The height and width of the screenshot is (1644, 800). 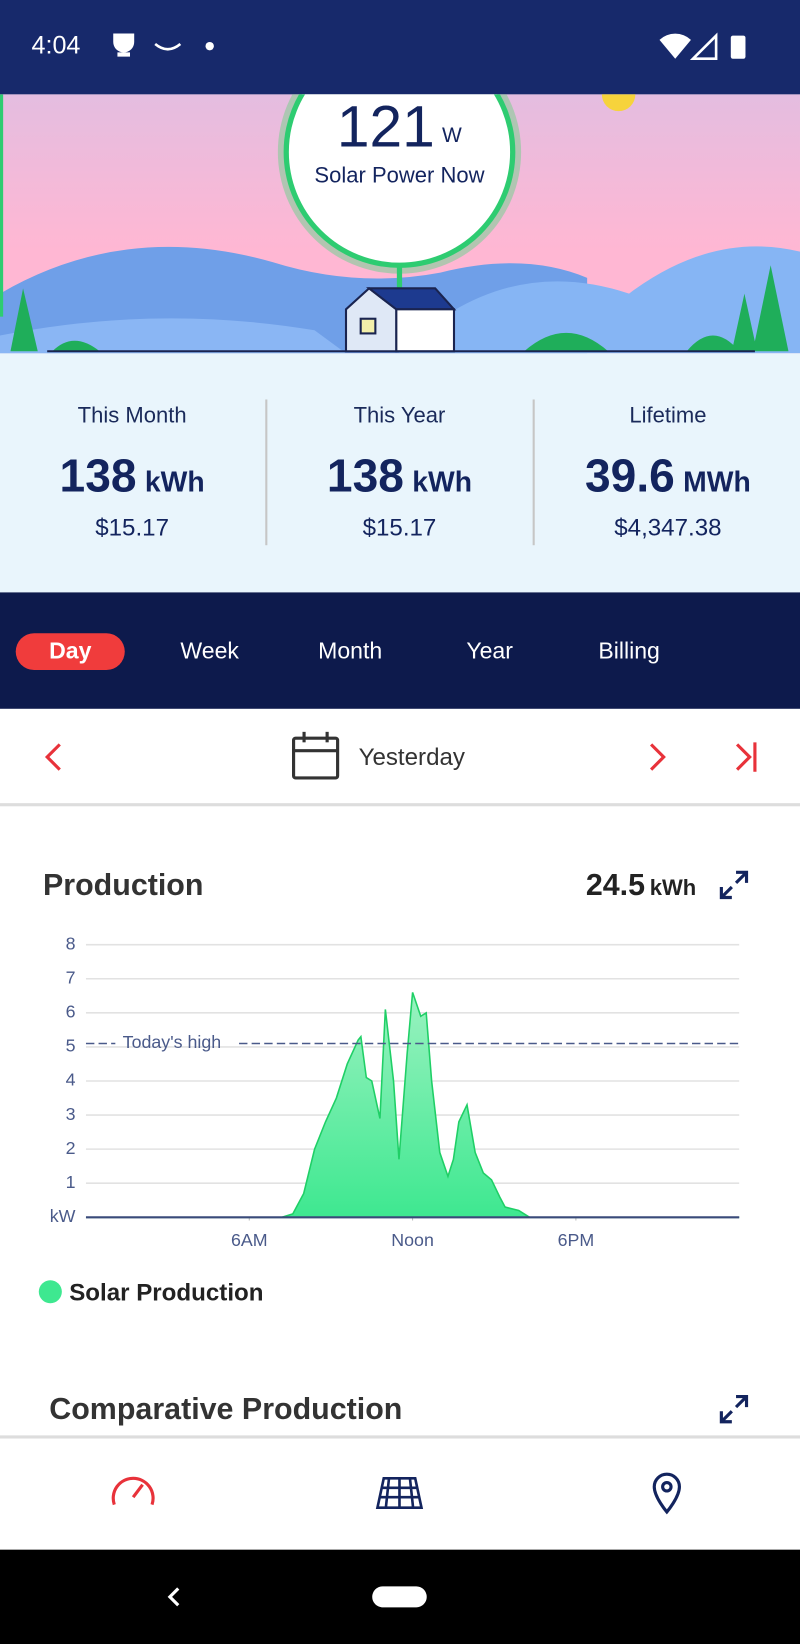 I want to click on comparative-title: Comparative Production, so click(x=226, y=1409).